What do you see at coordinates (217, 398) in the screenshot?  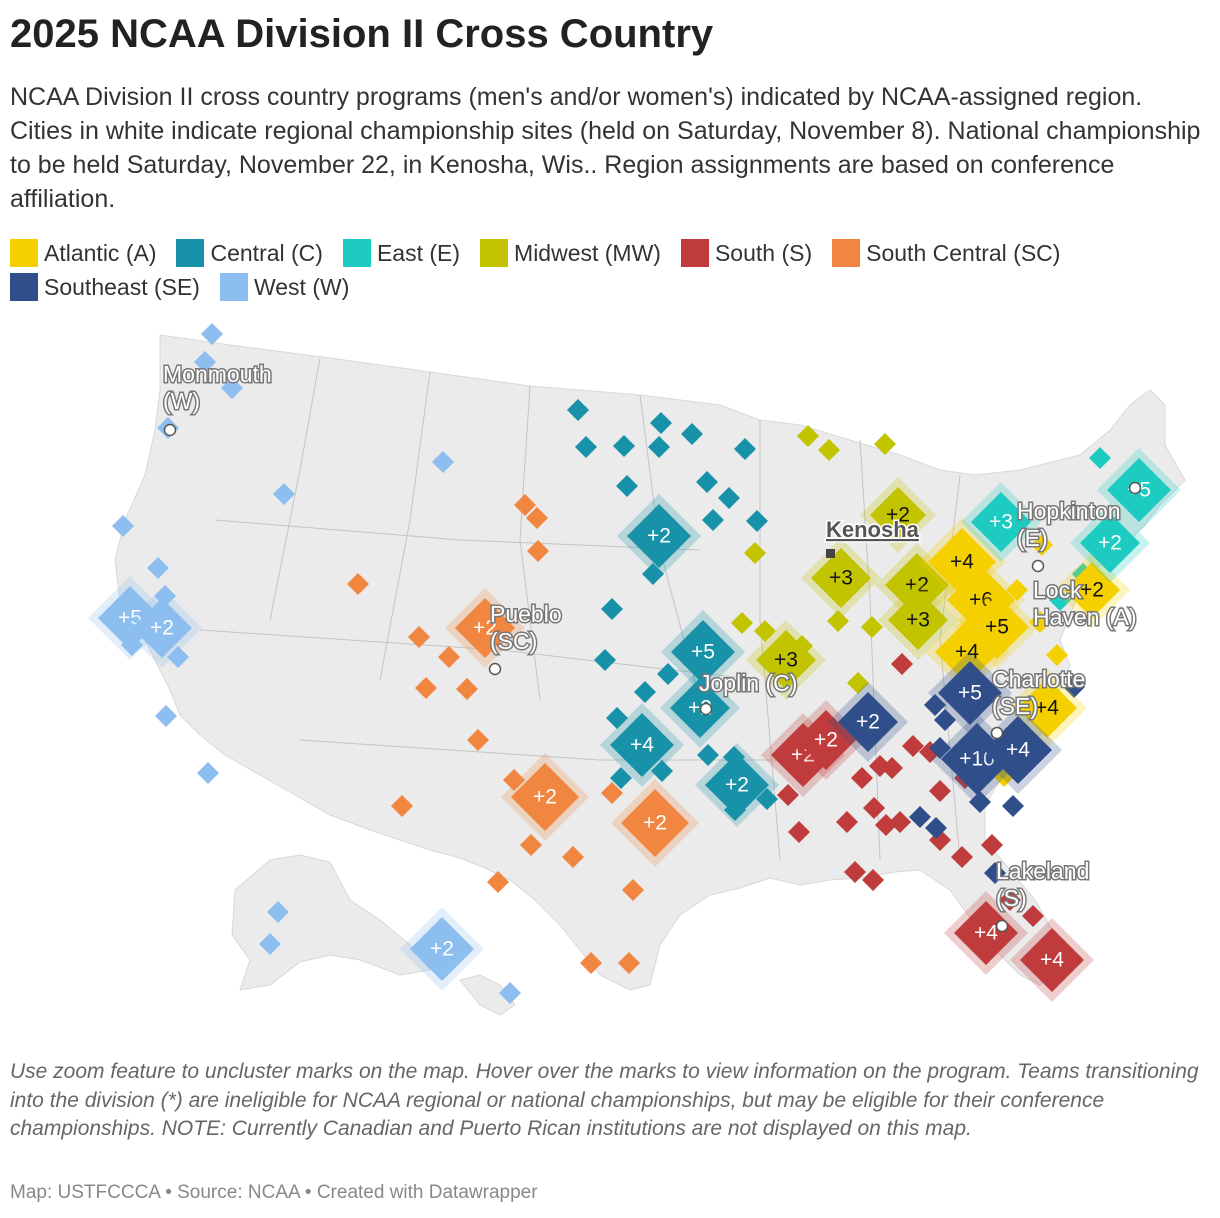 I see `site-monmouth: Monmouth (W)` at bounding box center [217, 398].